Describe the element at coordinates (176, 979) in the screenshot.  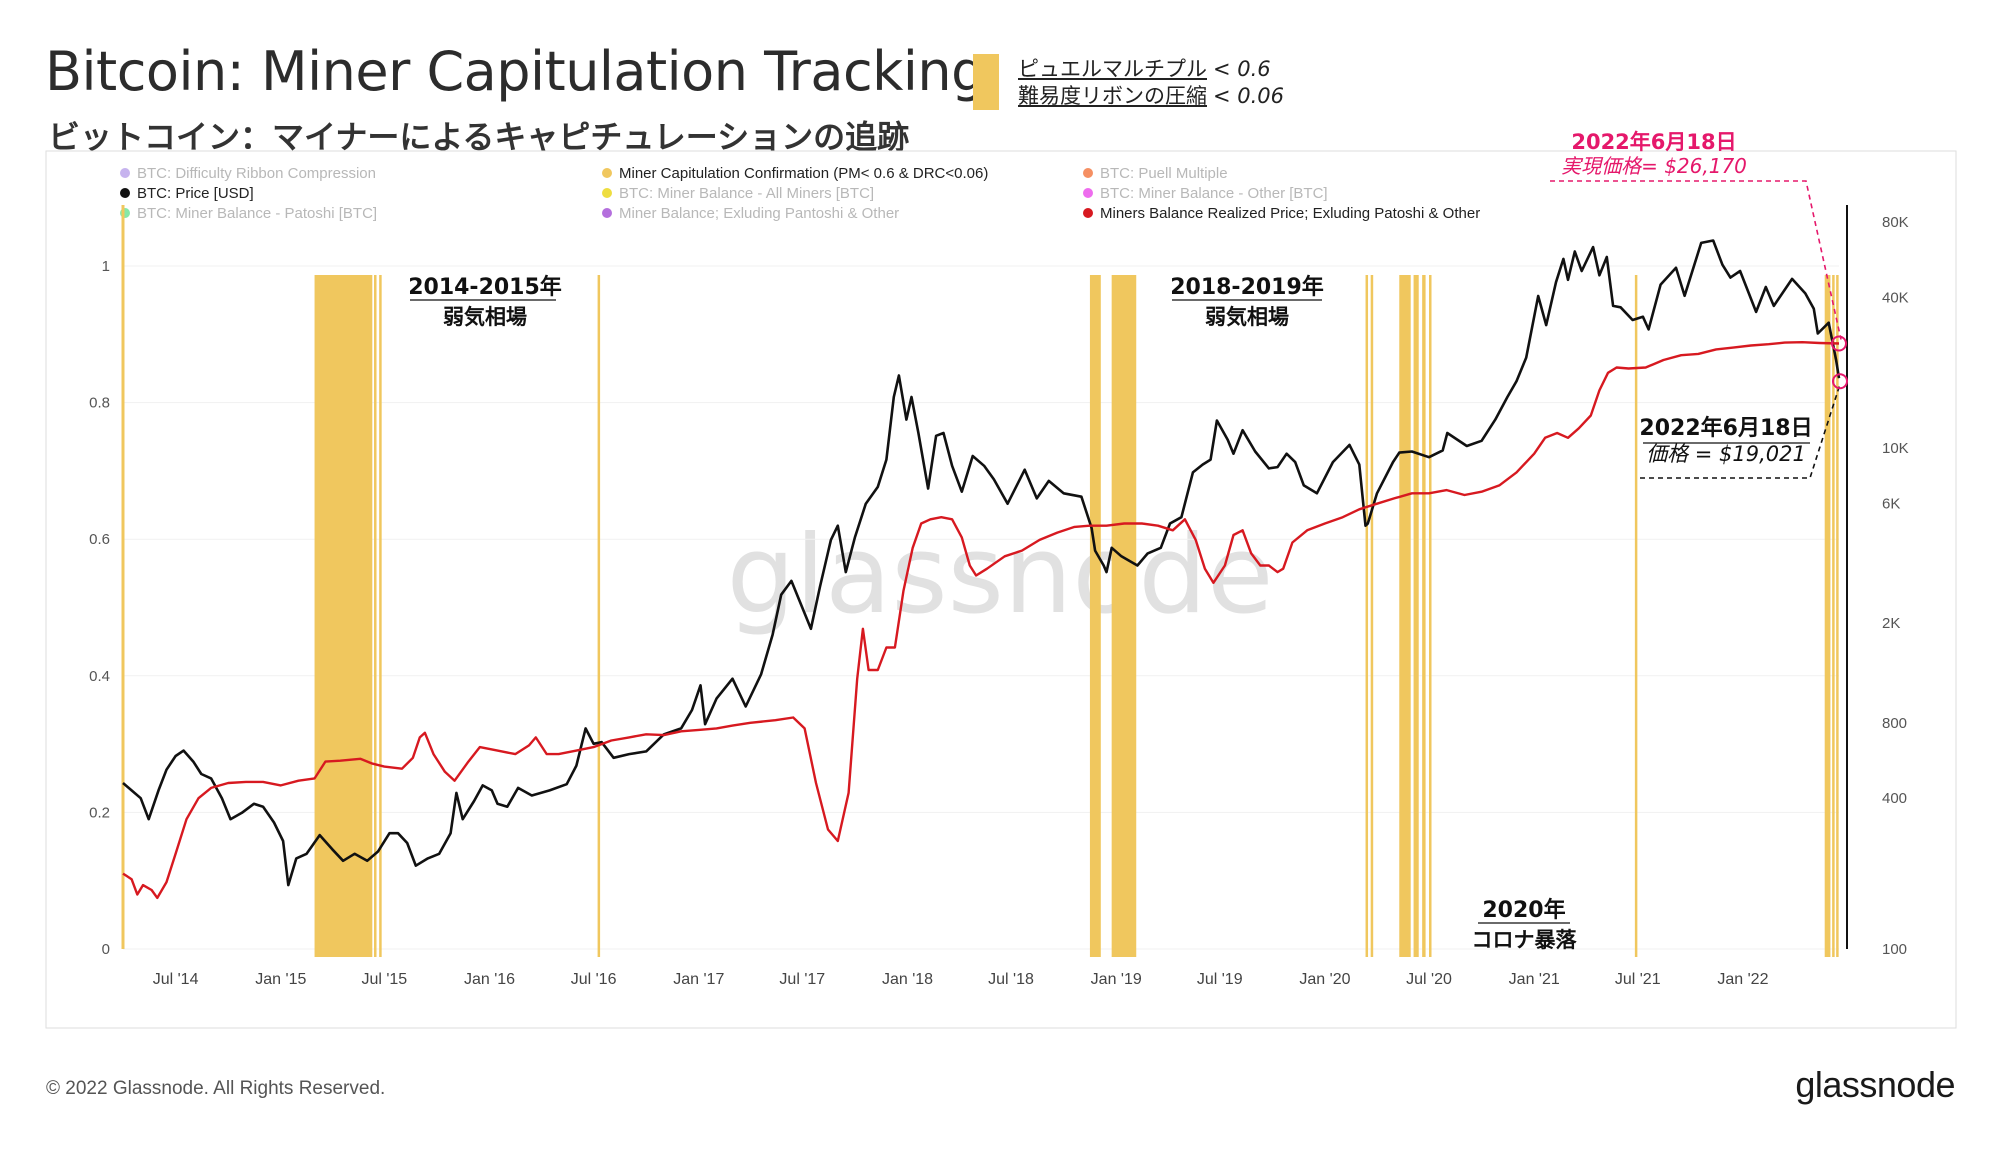
I see `x-axis-tick-label: Jul '14` at that location.